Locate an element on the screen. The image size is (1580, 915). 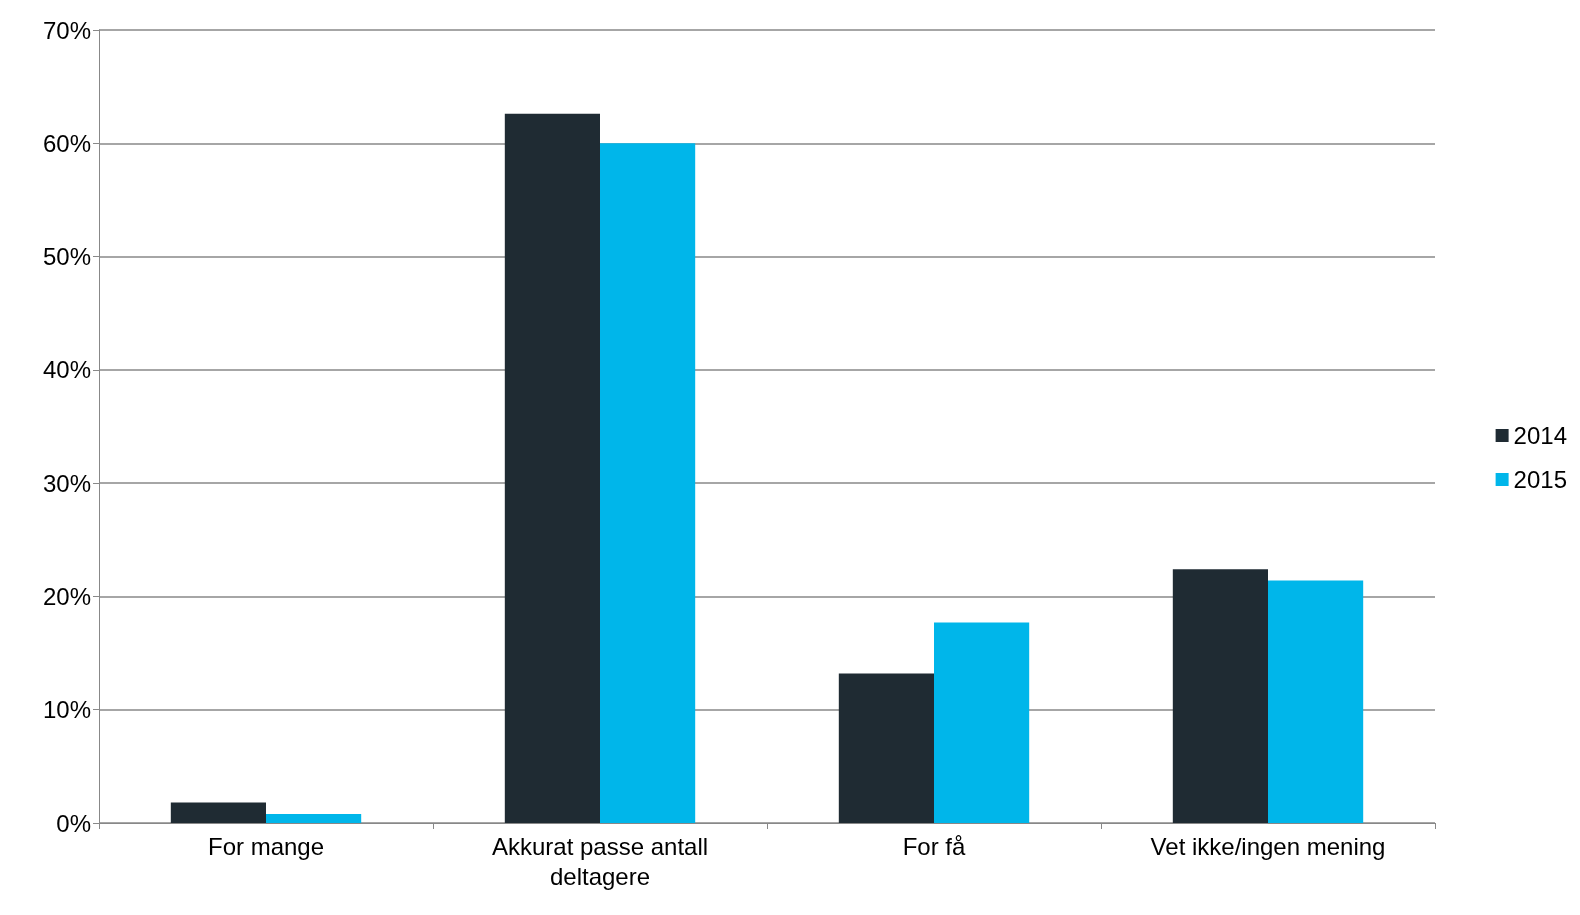
y-tick-label: 40% is located at coordinates (66, 370).